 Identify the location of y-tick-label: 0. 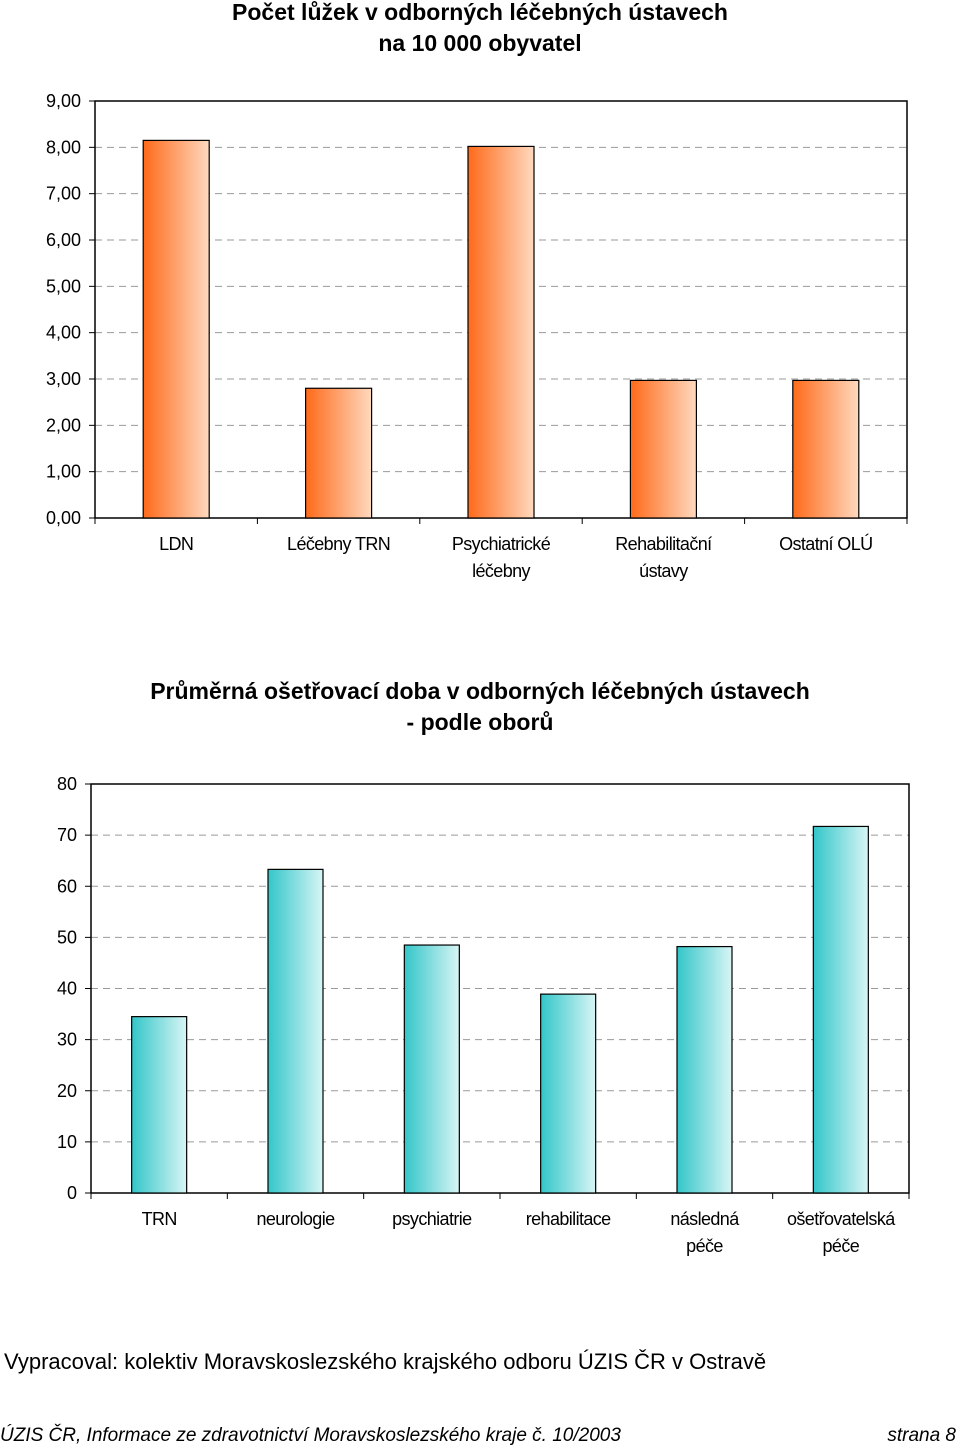
(72, 1193).